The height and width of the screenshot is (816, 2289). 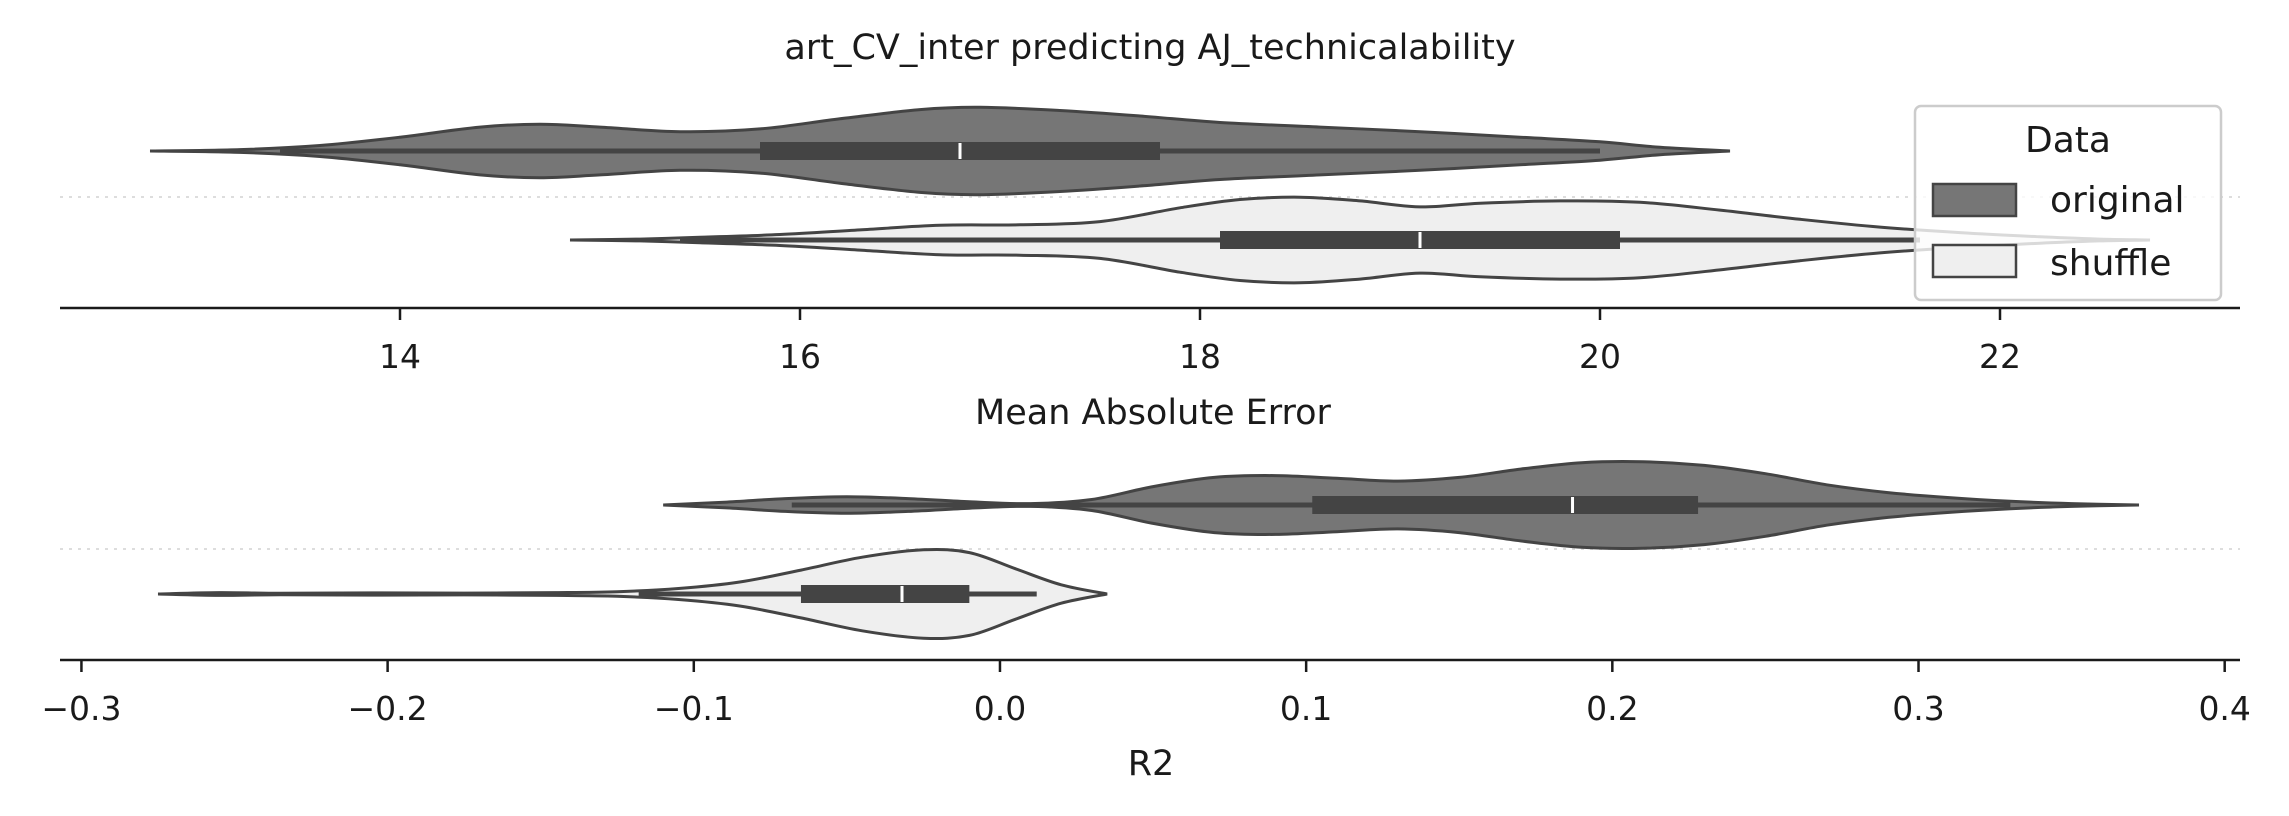 I want to click on violin-body-shuffle, so click(x=632, y=594).